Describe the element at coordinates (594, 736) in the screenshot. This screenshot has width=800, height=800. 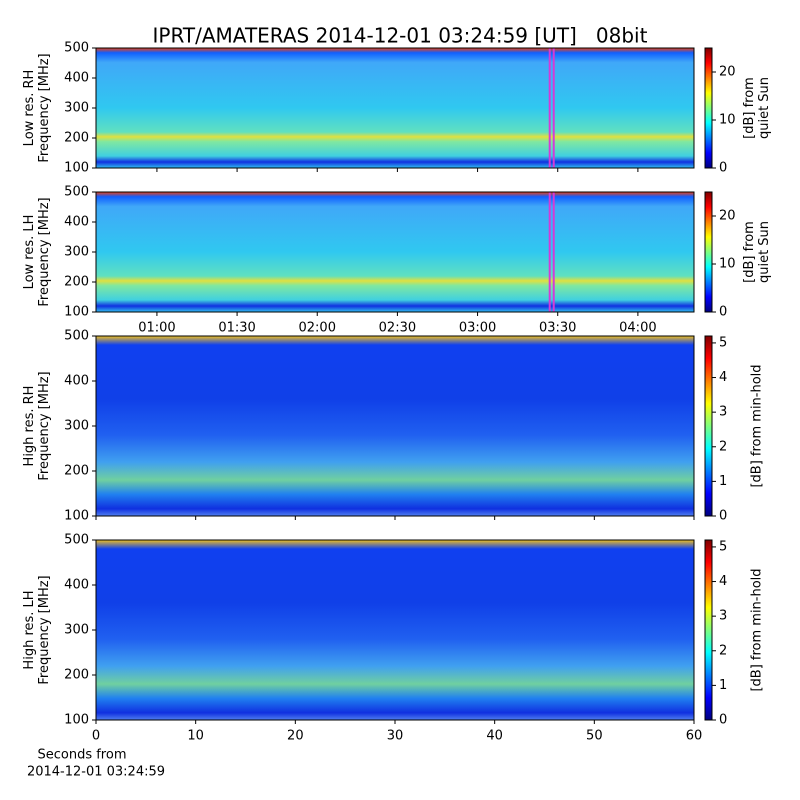
I see `x-tick-label: 50` at that location.